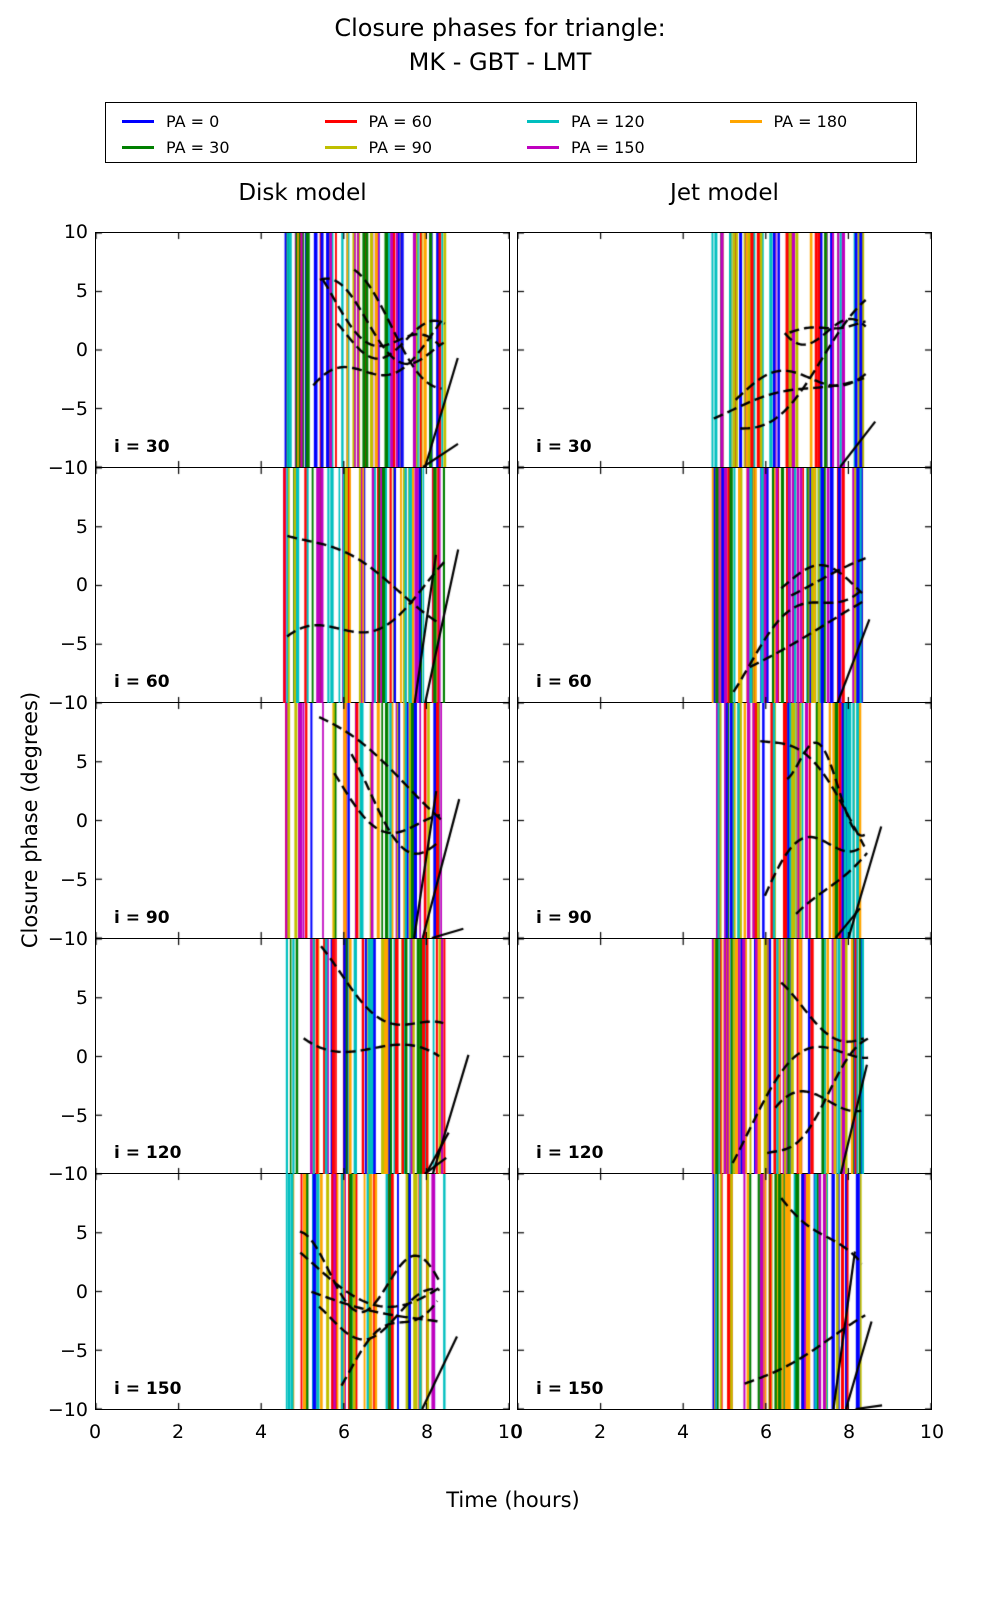  I want to click on plot-canvas-disk-i150, so click(302, 1292).